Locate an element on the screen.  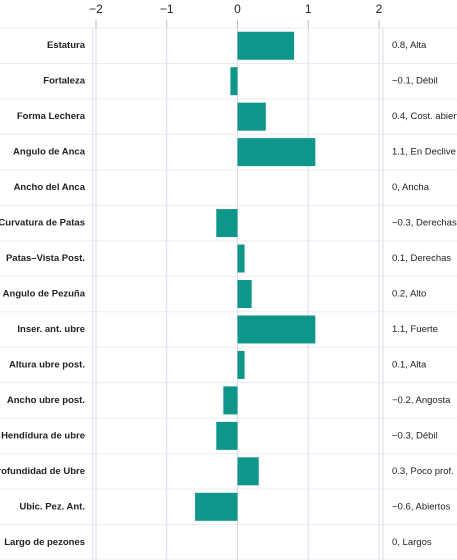
value-label: 0.1, Derechas is located at coordinates (421, 258).